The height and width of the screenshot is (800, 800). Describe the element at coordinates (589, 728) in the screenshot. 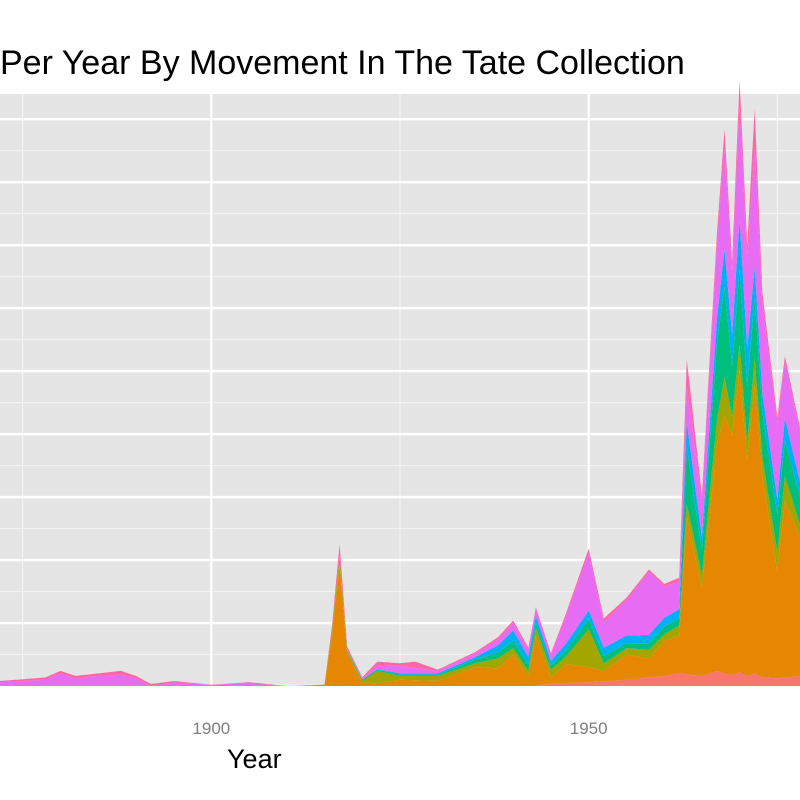

I see `x-tick-label: 1950` at that location.